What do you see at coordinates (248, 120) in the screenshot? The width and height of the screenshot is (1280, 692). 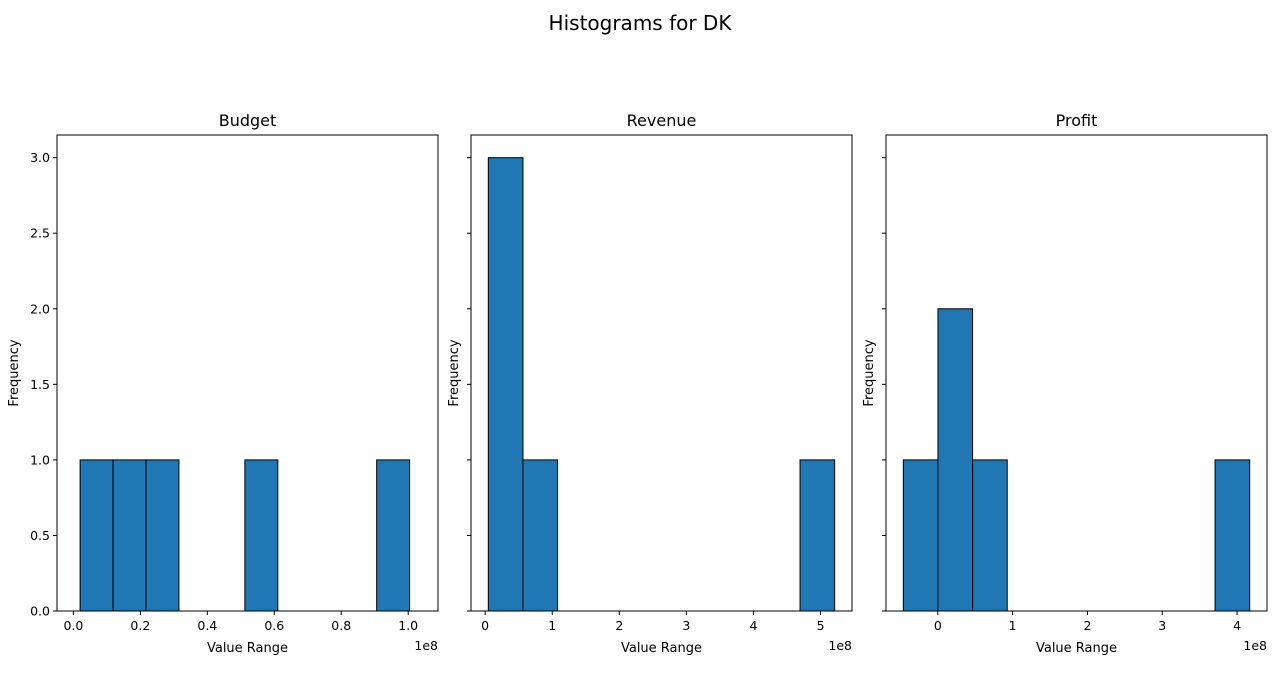 I see `subplot-title: Budget` at bounding box center [248, 120].